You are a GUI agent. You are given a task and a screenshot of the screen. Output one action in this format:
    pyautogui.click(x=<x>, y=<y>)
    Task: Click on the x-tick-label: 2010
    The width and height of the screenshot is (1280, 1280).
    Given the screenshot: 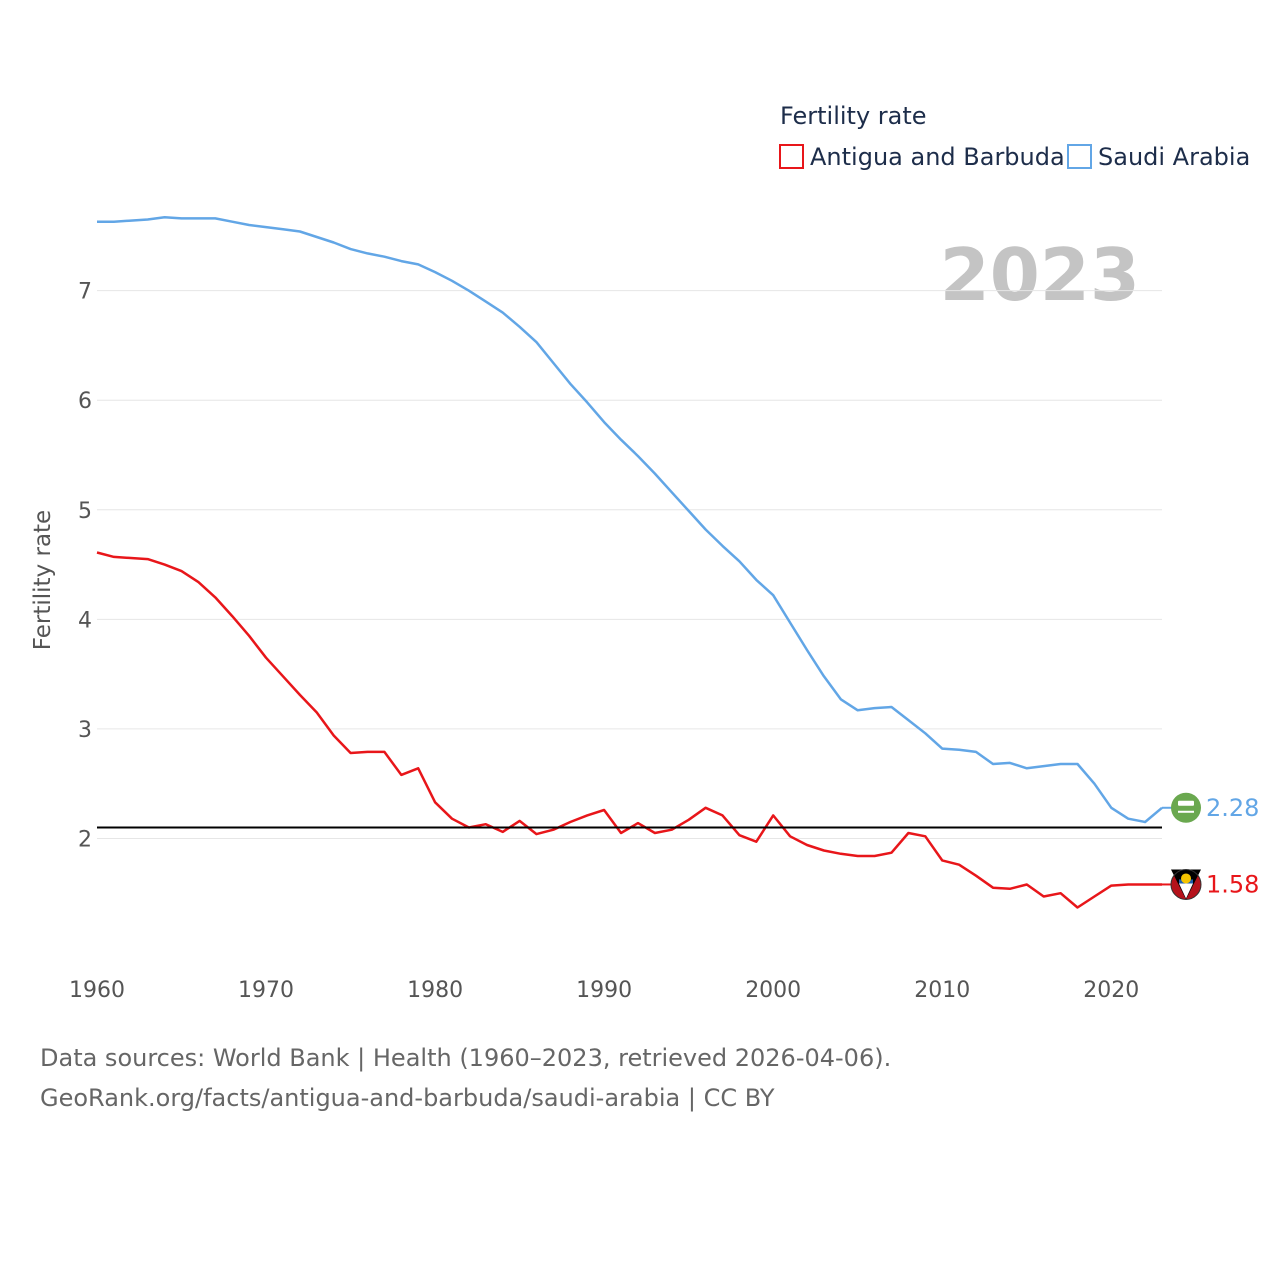 What is the action you would take?
    pyautogui.click(x=942, y=990)
    